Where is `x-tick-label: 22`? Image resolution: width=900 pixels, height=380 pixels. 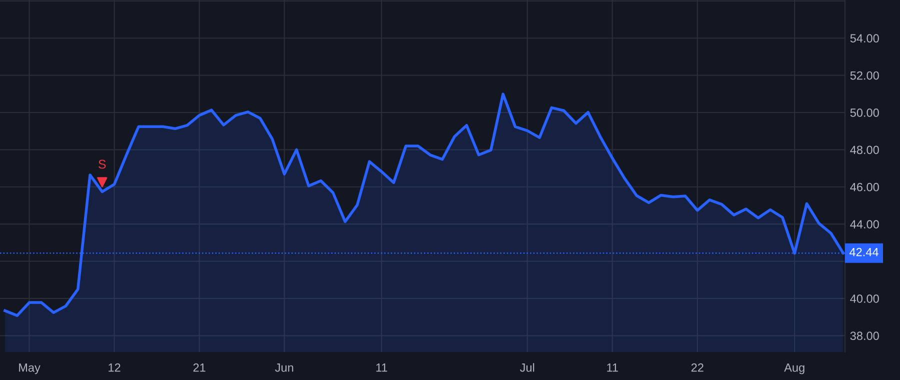 x-tick-label: 22 is located at coordinates (697, 367).